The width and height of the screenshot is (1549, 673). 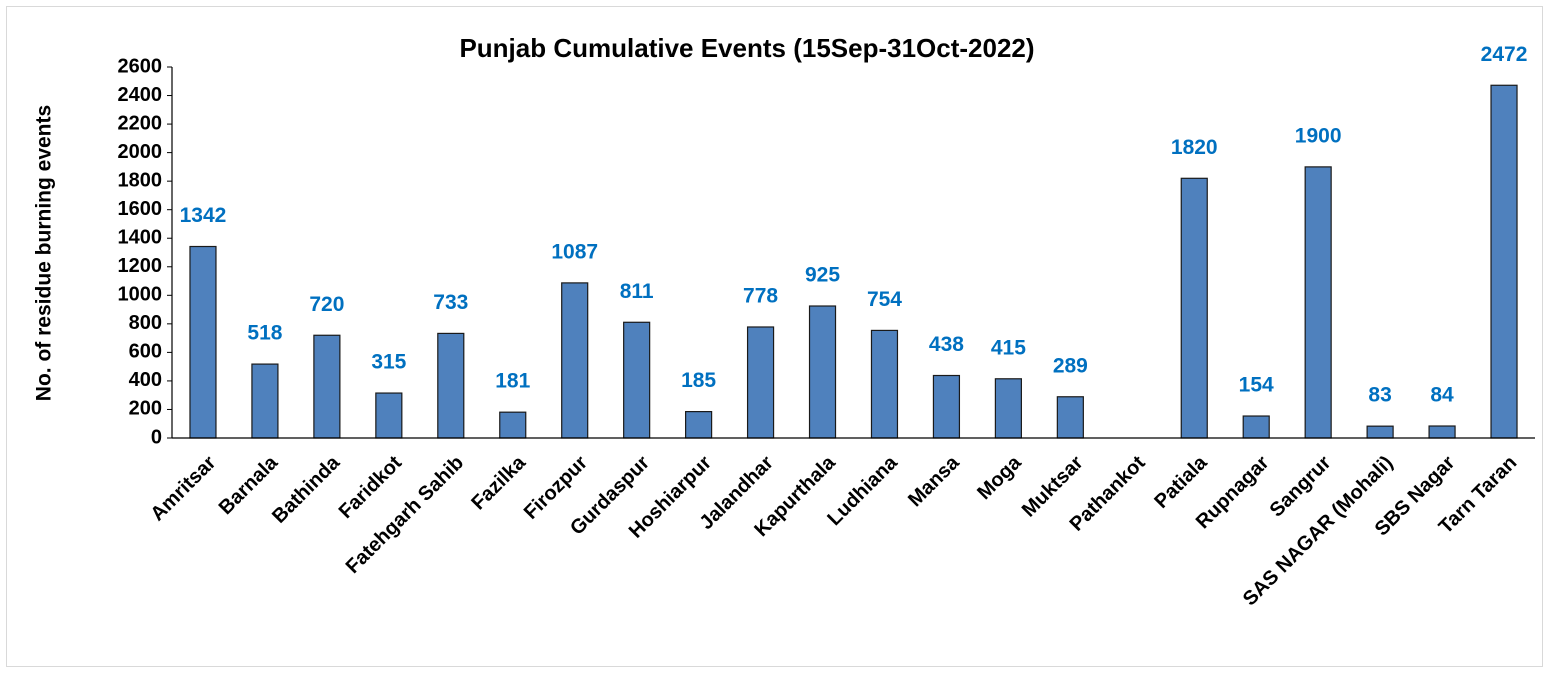 I want to click on data-label: 754, so click(x=884, y=299).